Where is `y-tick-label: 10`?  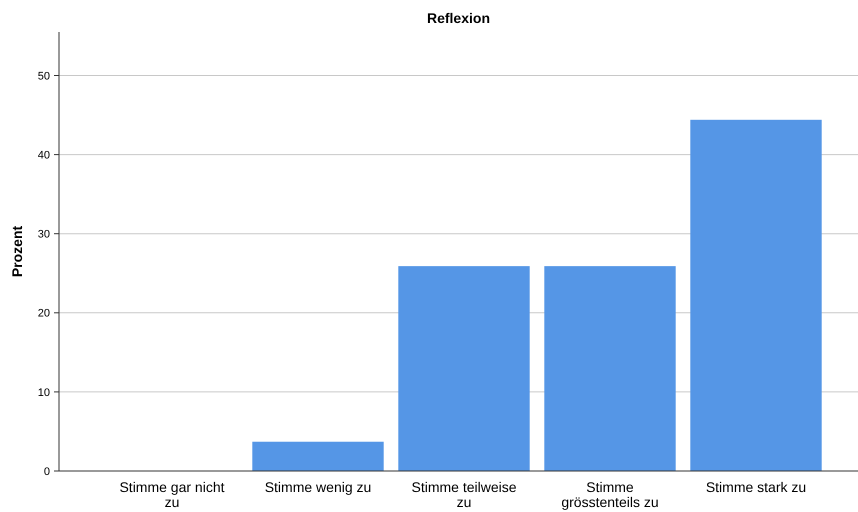 y-tick-label: 10 is located at coordinates (44, 392).